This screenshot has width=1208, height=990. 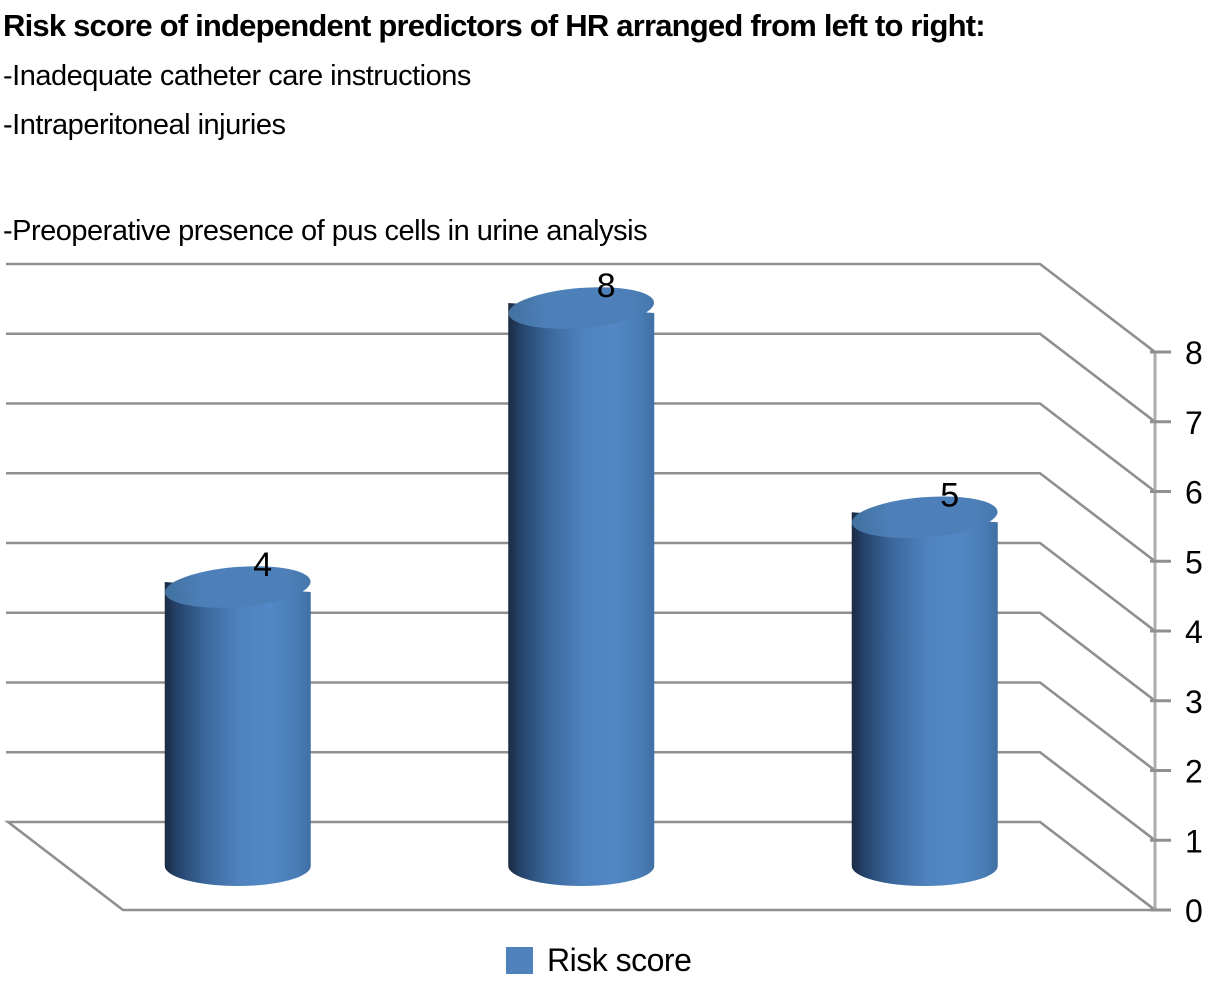 What do you see at coordinates (519, 960) in the screenshot?
I see `legend-swatch` at bounding box center [519, 960].